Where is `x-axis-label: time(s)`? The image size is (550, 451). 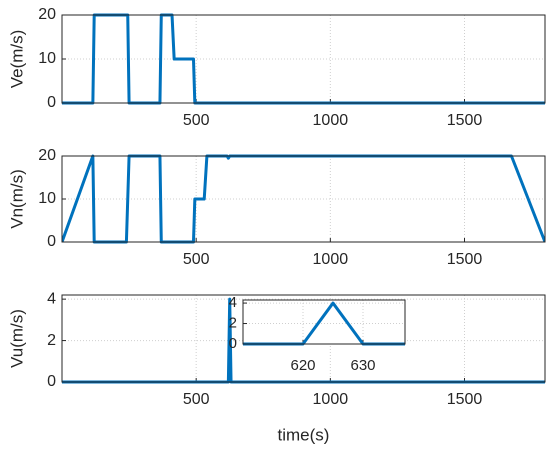
x-axis-label: time(s) is located at coordinates (304, 434).